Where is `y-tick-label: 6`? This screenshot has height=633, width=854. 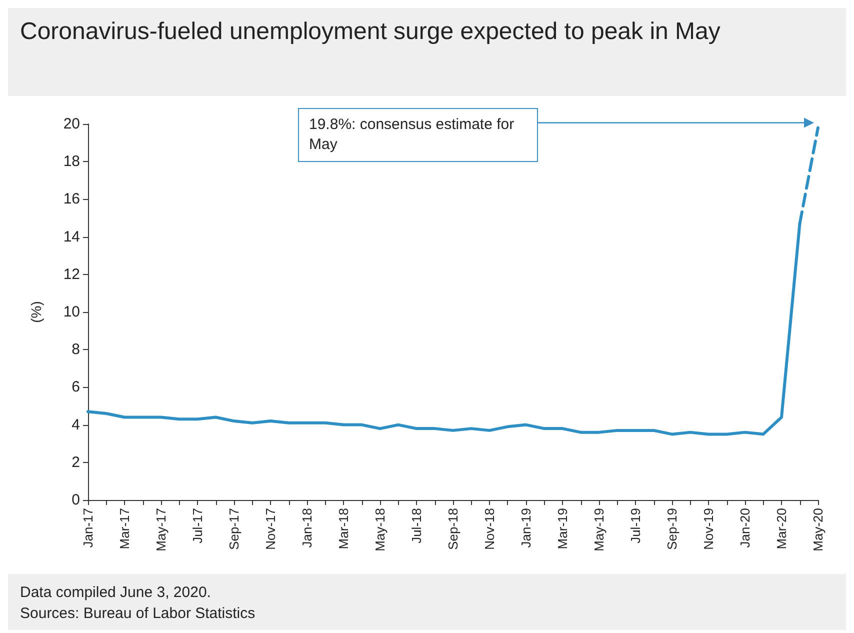 y-tick-label: 6 is located at coordinates (76, 387).